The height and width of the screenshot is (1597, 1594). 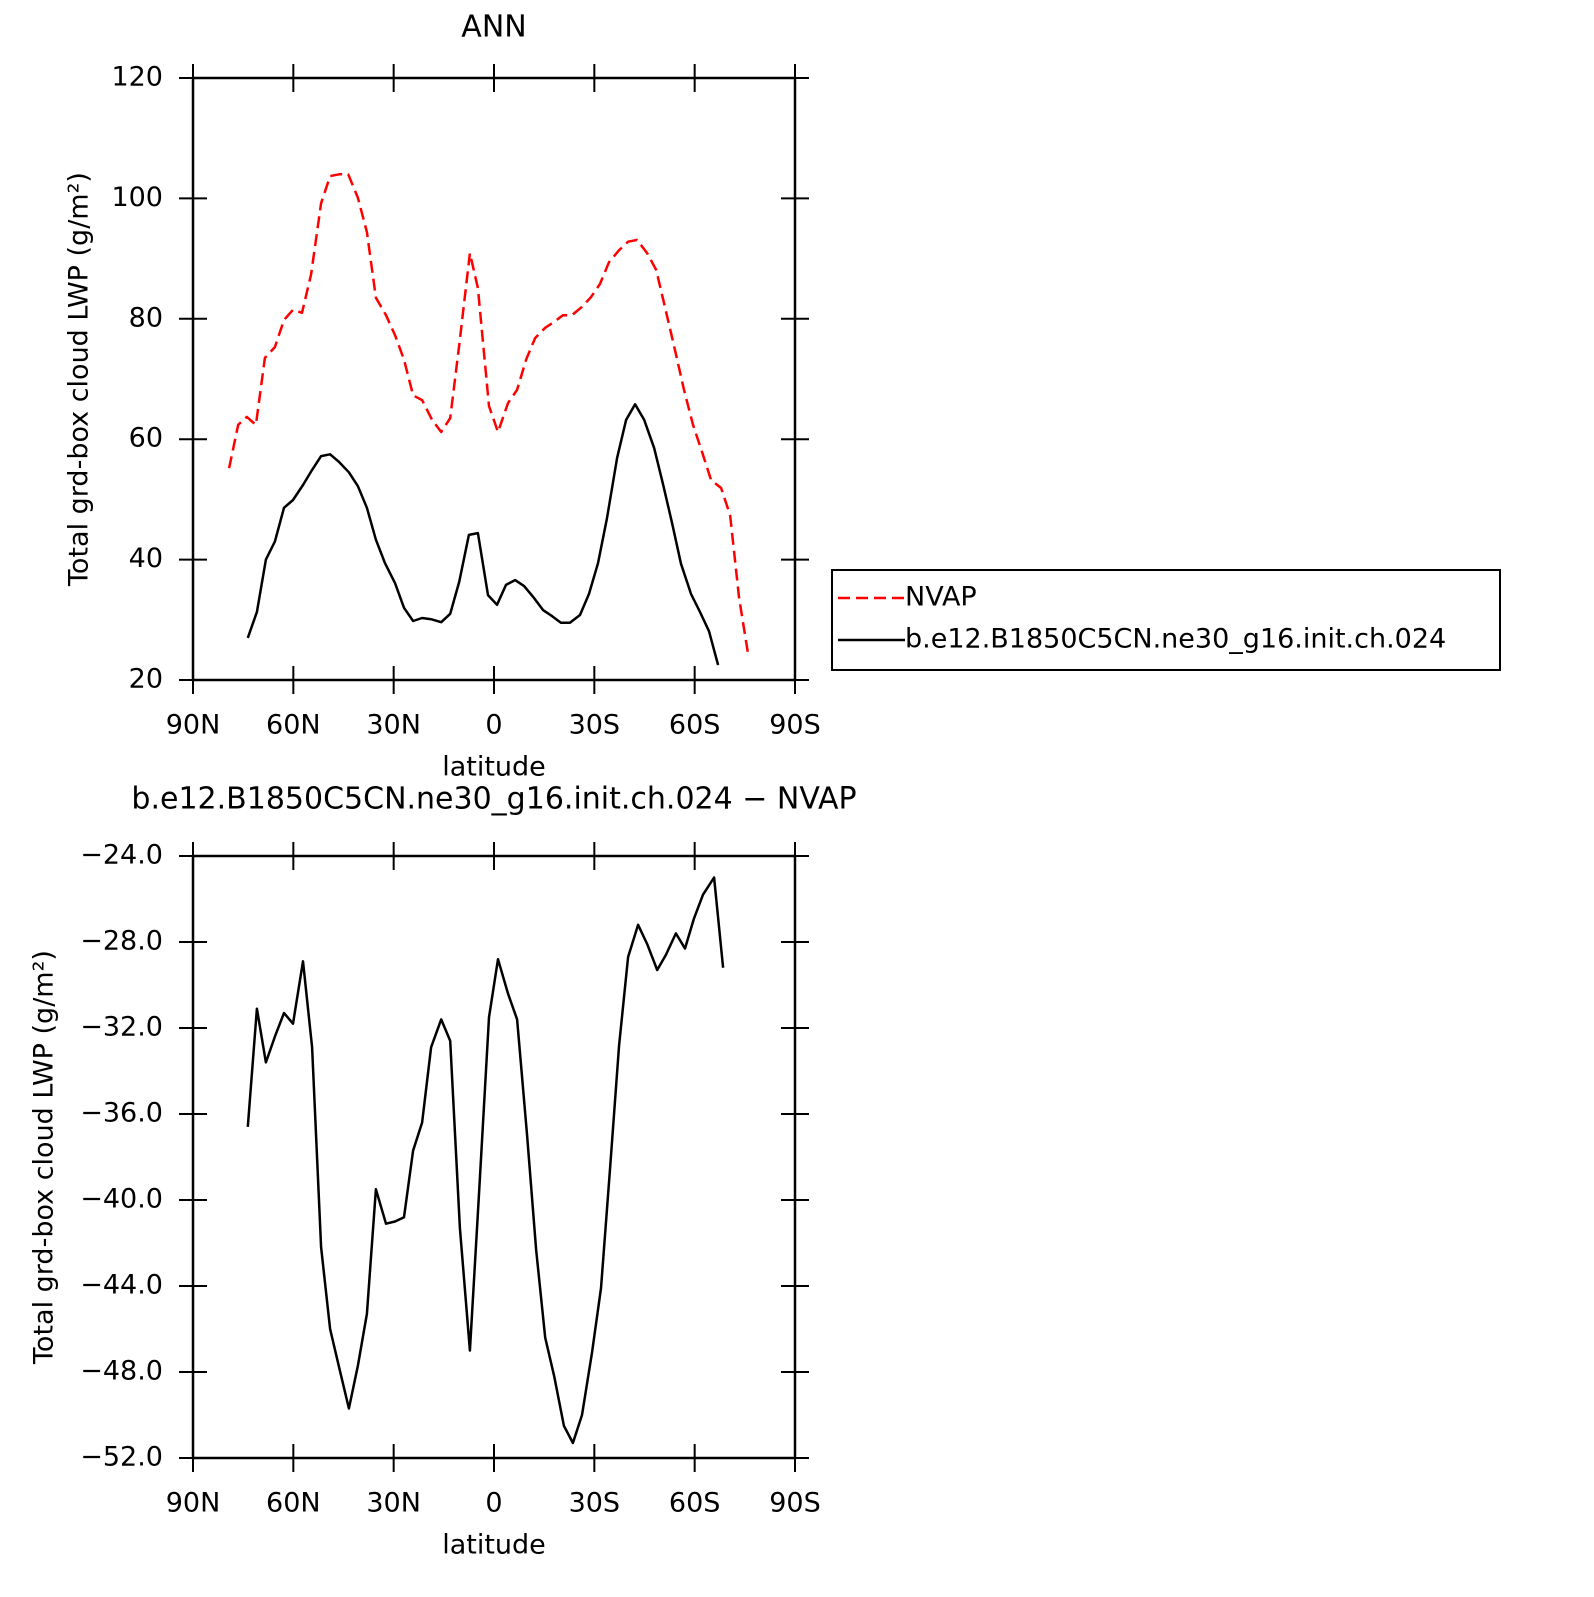 What do you see at coordinates (121, 1457) in the screenshot?
I see `y-tick-label: −52.0` at bounding box center [121, 1457].